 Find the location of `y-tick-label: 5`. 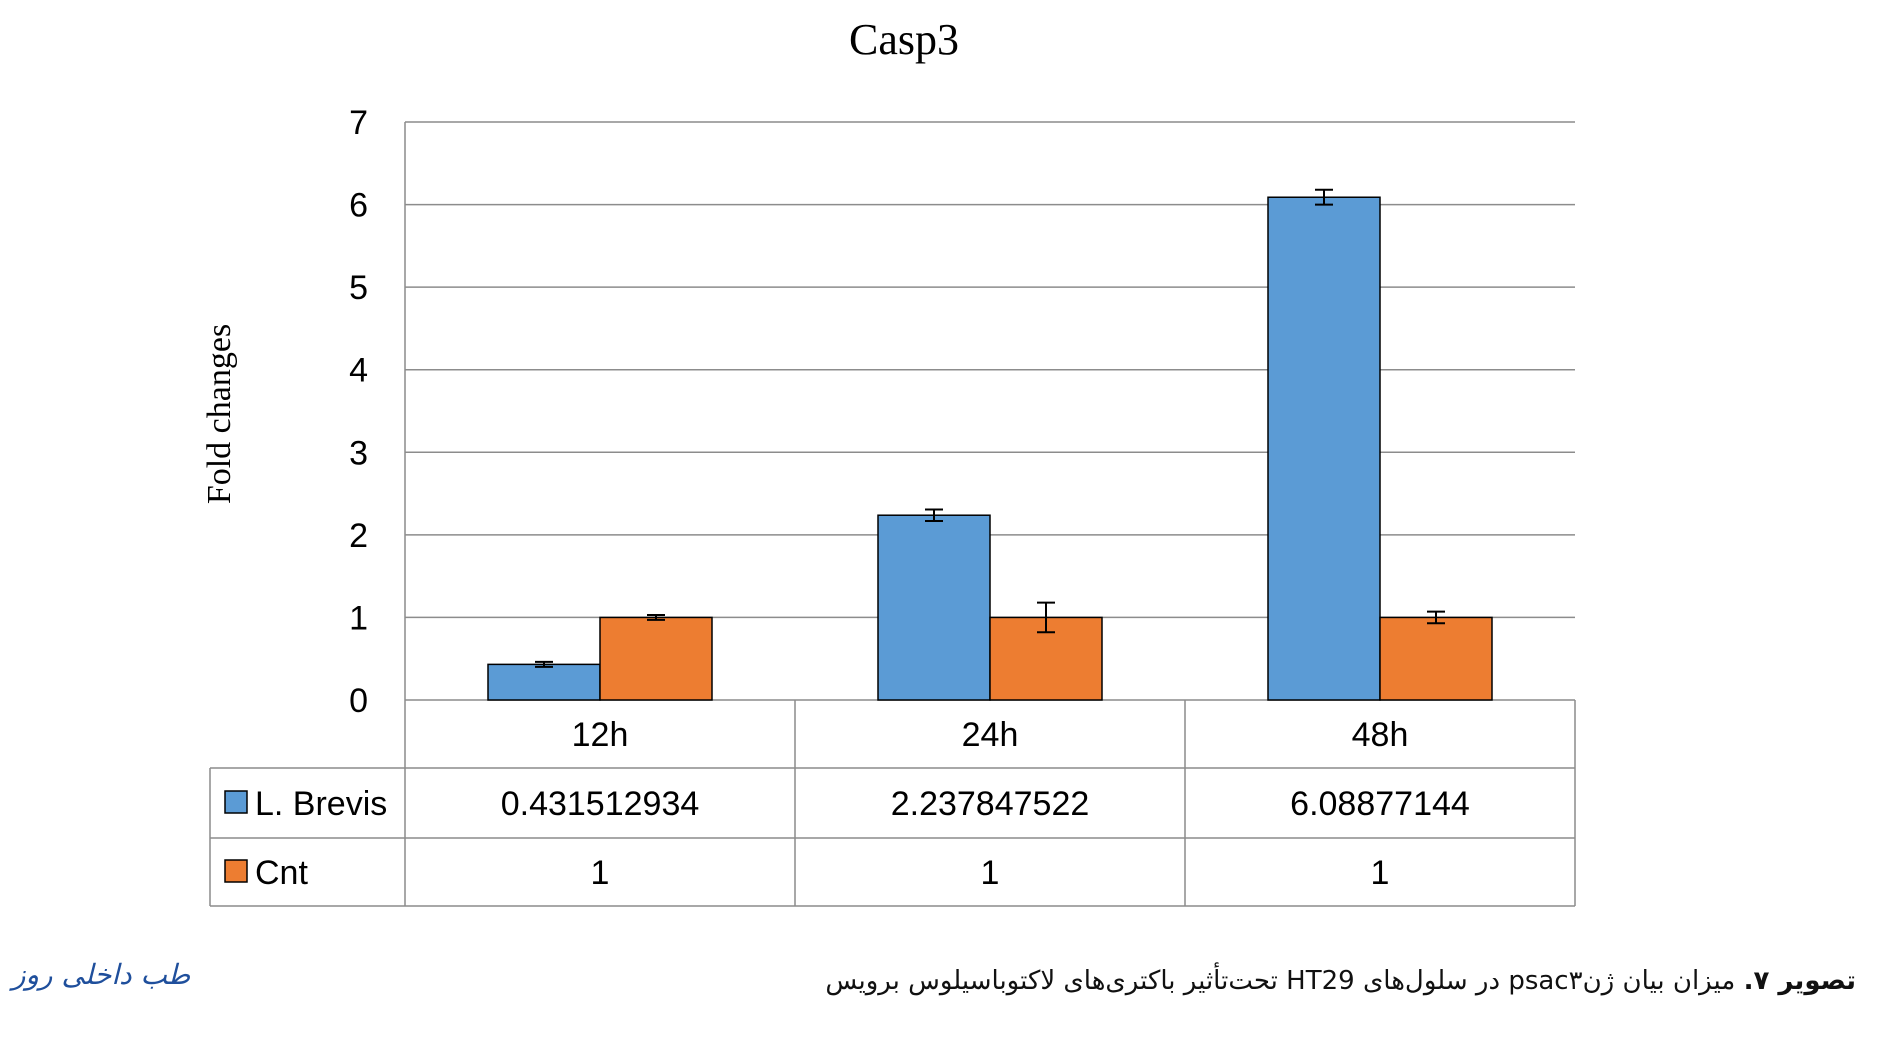

y-tick-label: 5 is located at coordinates (358, 288).